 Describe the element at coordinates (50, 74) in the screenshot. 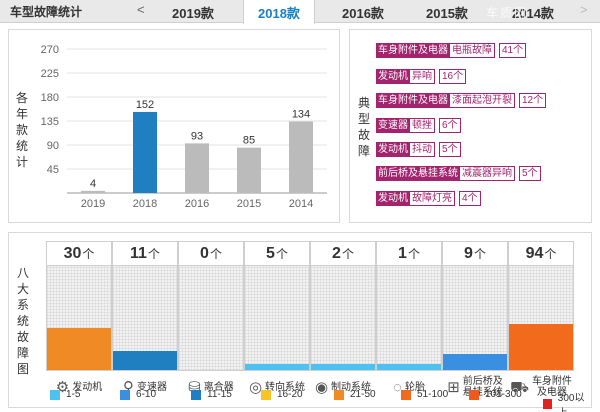

I see `y-tick-label: 225` at that location.